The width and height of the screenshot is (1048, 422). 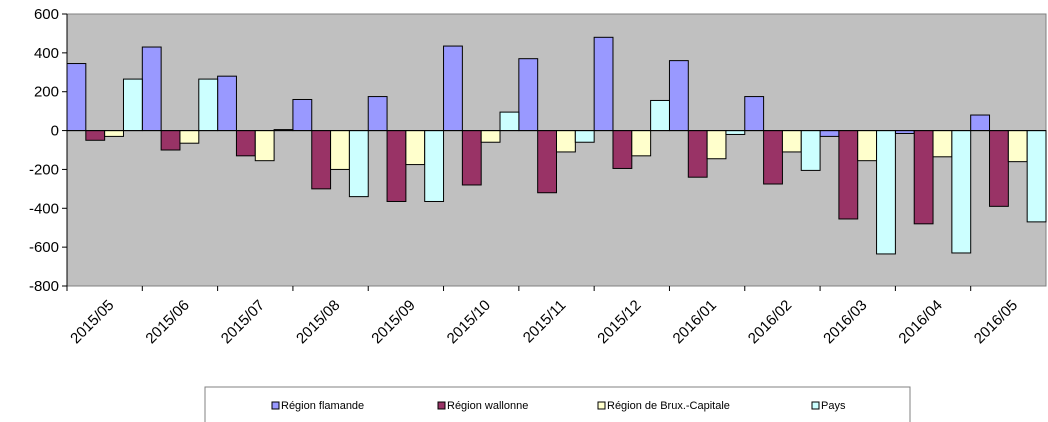 What do you see at coordinates (92, 322) in the screenshot?
I see `x-tick-label: 2015/05` at bounding box center [92, 322].